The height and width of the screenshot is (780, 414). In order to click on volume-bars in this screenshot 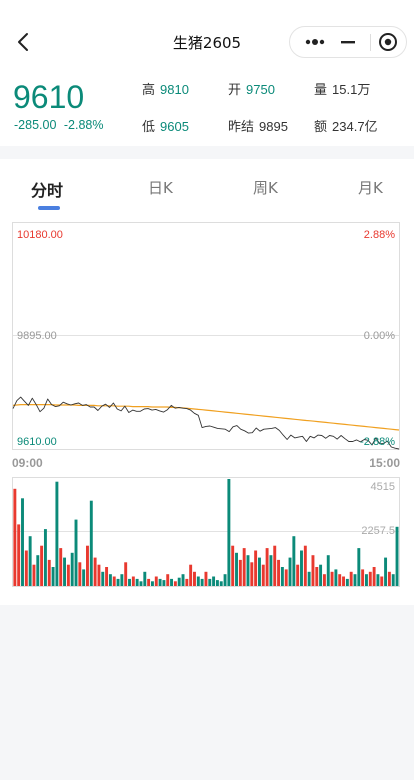, I will do `click(206, 532)`.